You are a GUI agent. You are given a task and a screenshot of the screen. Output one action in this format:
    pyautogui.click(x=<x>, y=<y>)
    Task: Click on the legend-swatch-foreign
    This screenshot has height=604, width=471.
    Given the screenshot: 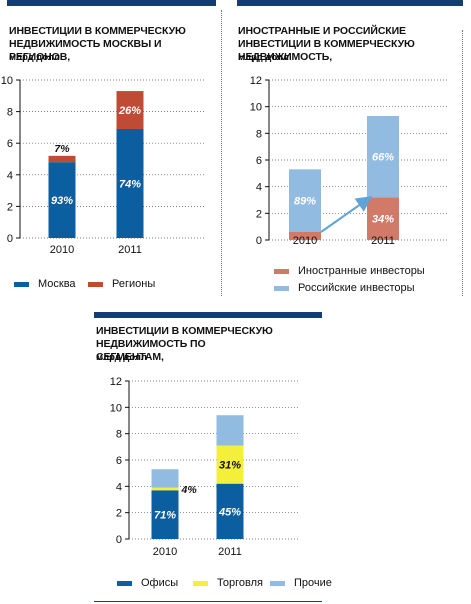 What is the action you would take?
    pyautogui.click(x=281, y=271)
    